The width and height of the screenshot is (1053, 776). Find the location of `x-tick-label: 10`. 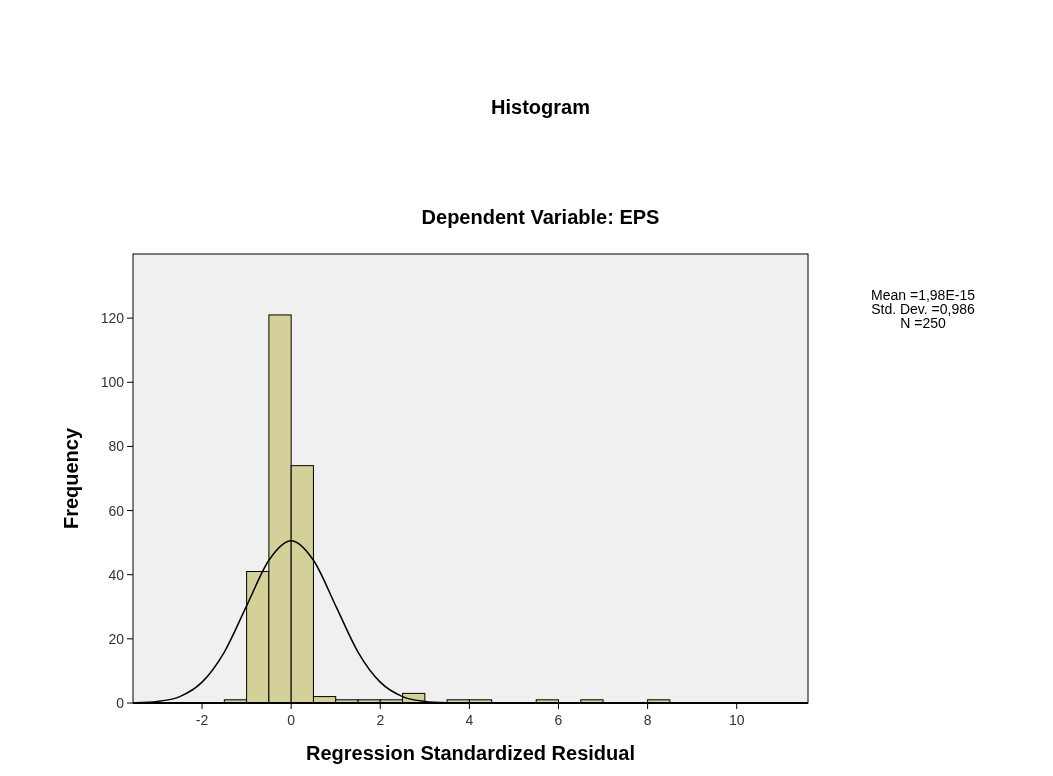

x-tick-label: 10 is located at coordinates (736, 720).